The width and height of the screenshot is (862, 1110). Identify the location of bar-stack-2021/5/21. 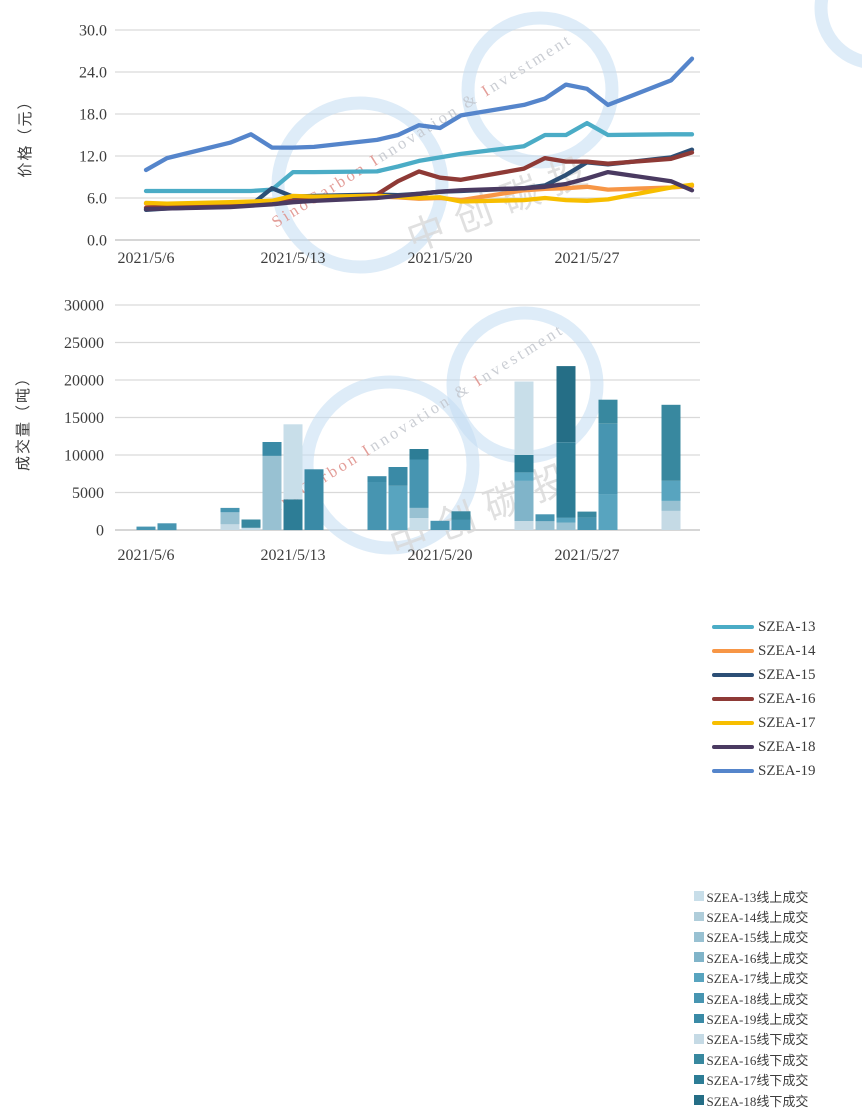
(461, 520).